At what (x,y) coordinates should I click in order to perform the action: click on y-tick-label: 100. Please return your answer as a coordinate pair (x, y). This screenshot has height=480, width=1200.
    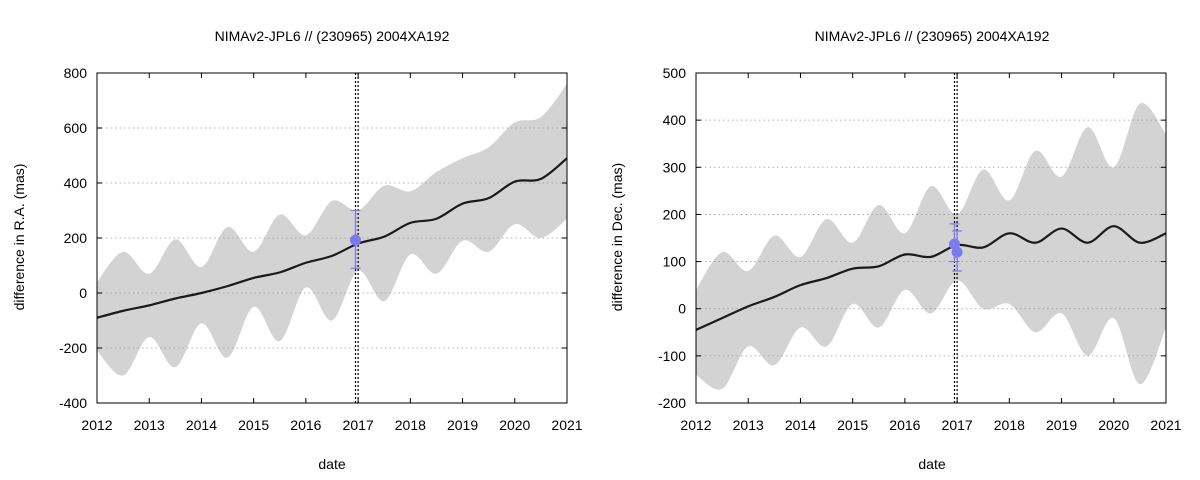
    Looking at the image, I should click on (675, 262).